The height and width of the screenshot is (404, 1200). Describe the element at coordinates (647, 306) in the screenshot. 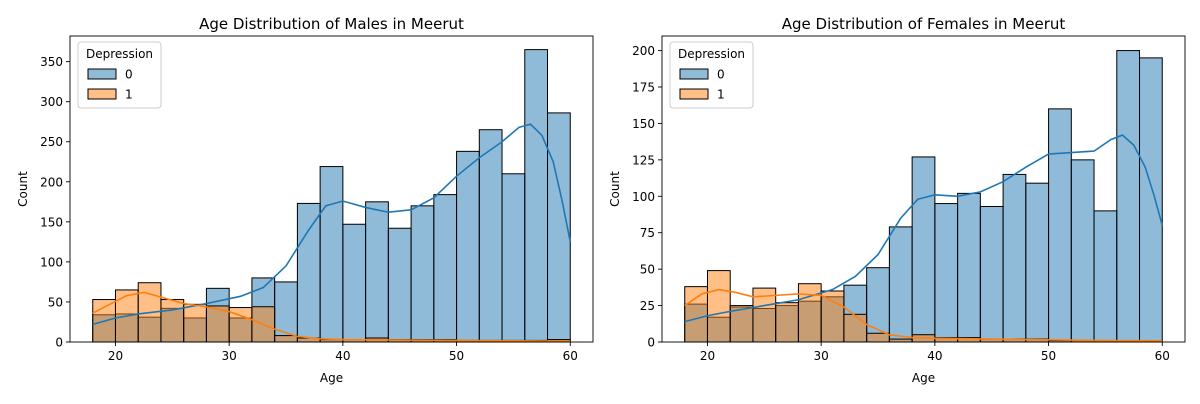

I see `y-tick-label: 25` at that location.